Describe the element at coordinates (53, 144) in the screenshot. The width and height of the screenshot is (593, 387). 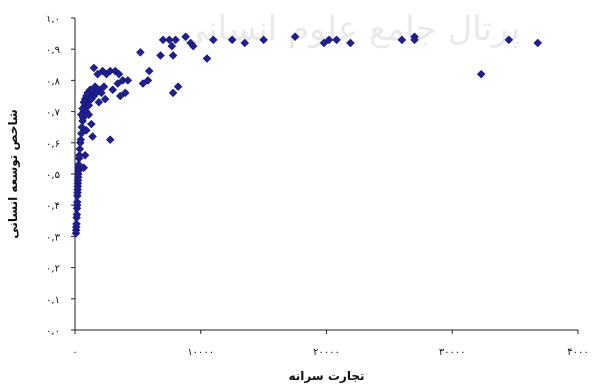
I see `y-tick-label: ۰,۶` at that location.